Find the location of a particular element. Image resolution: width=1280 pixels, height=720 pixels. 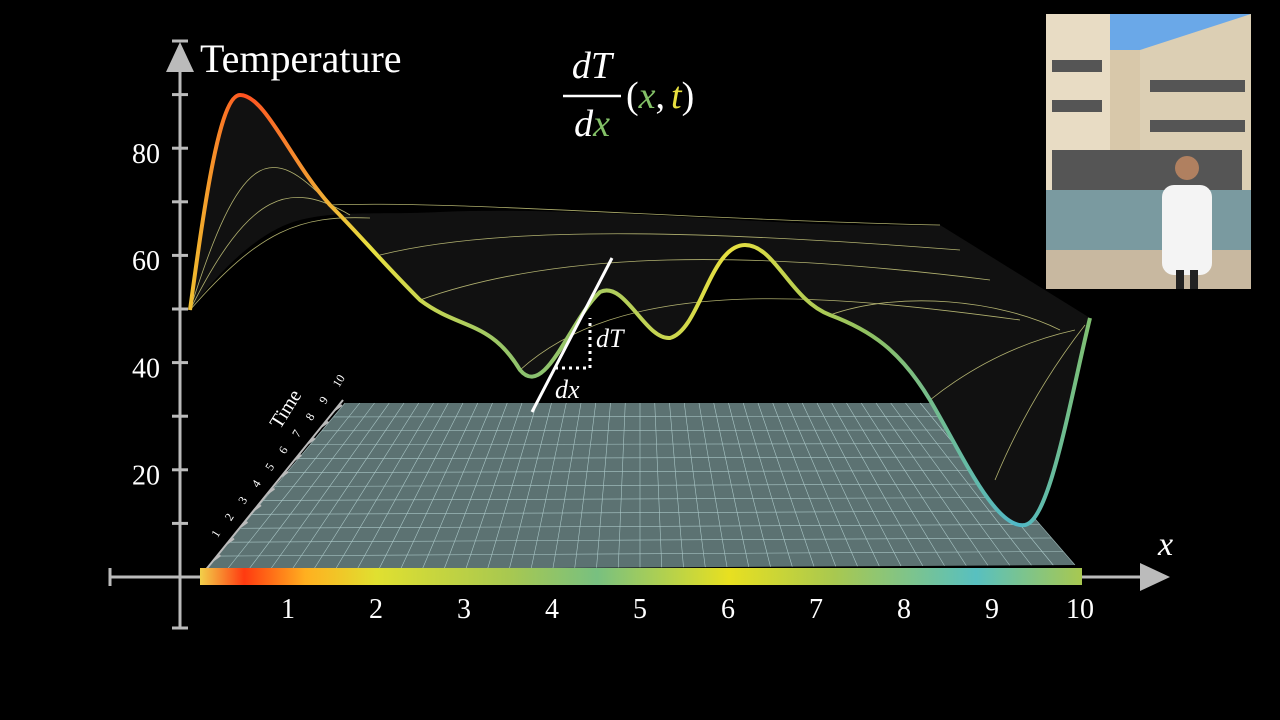

x-tick-label: 8 is located at coordinates (904, 609).